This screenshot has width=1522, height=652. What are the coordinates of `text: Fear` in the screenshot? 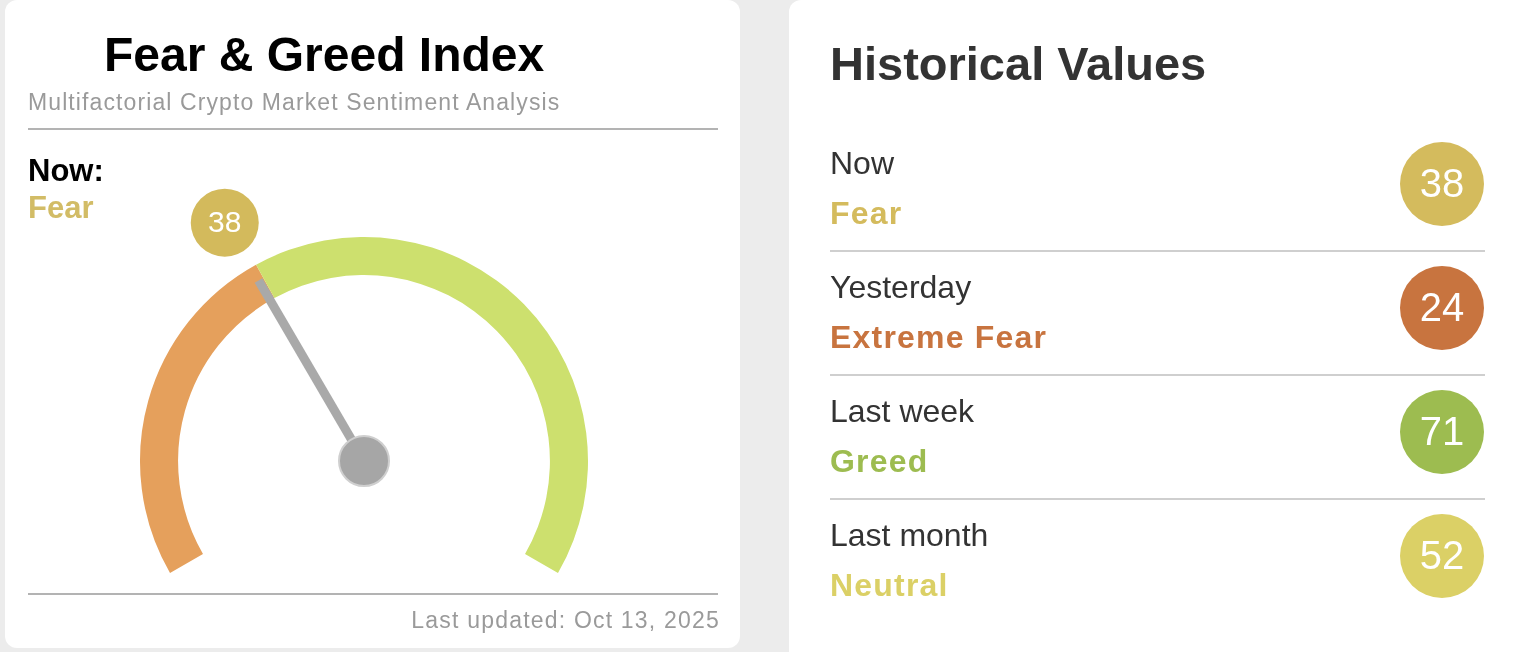 It's located at (866, 213).